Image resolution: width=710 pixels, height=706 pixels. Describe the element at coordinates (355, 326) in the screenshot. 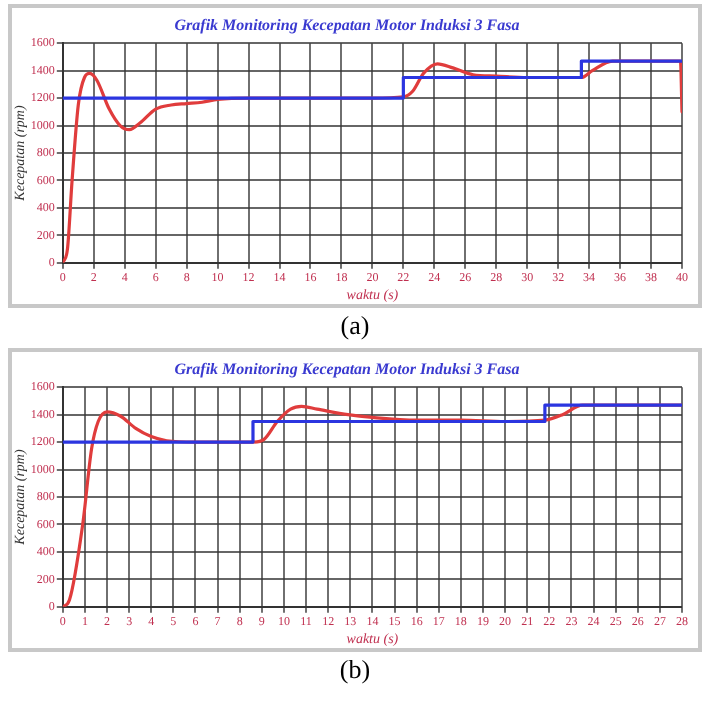

I see `text: (a)` at that location.